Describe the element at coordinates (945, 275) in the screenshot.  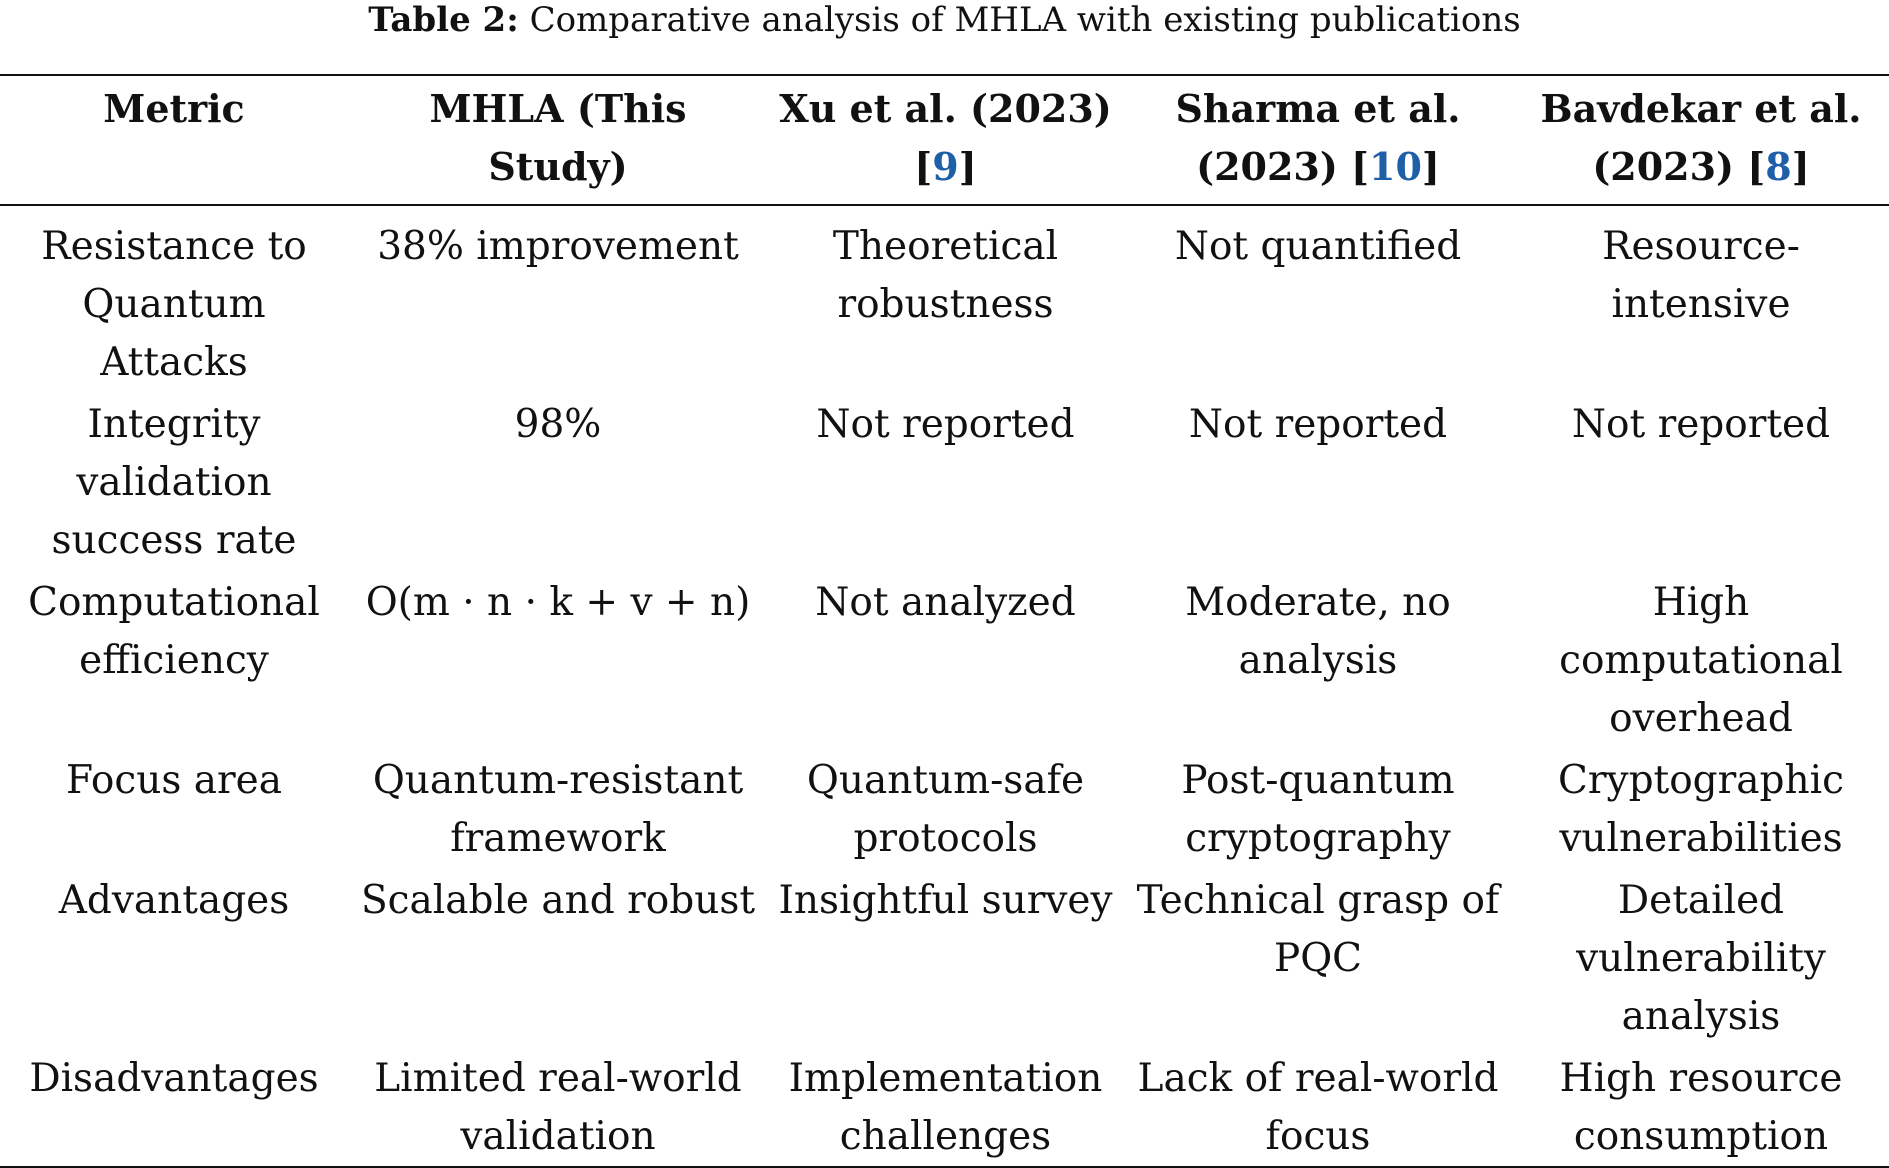
I see `table-cell: Theoretical robustness` at that location.